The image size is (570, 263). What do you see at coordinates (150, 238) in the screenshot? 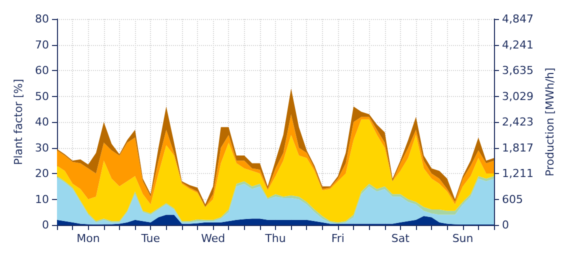
I see `x-tick-label: Tue` at bounding box center [150, 238].